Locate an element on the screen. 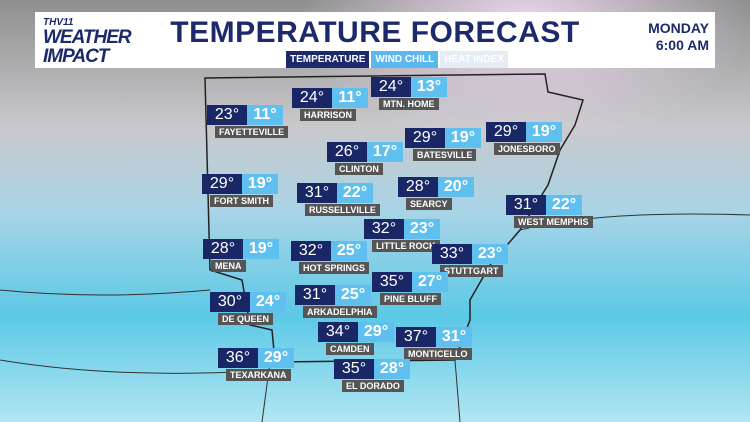 The height and width of the screenshot is (422, 750). city: 26° 17° CLINTON is located at coordinates (365, 158).